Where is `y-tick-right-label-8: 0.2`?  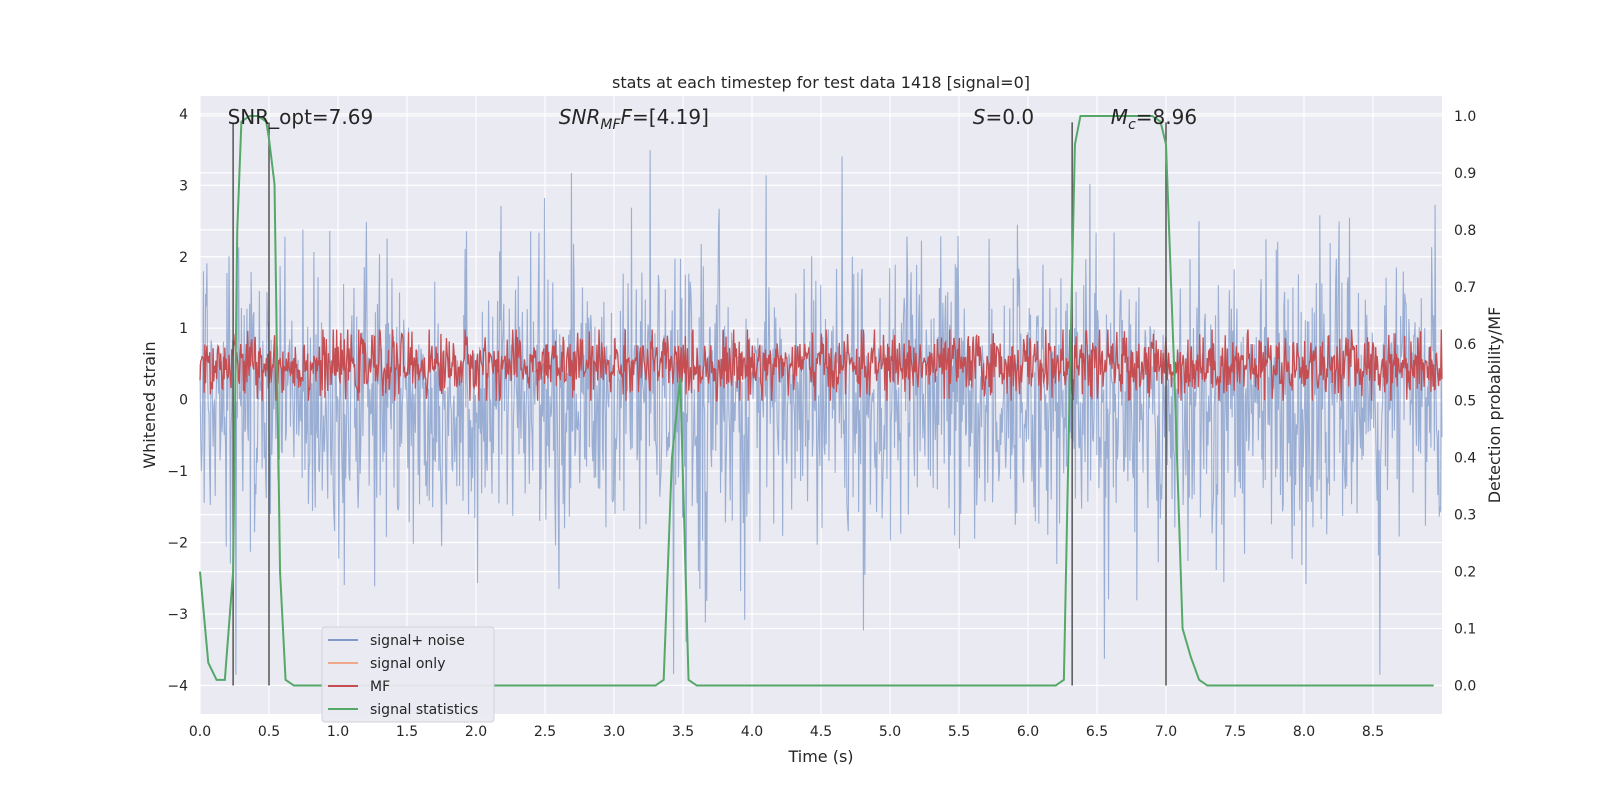
y-tick-right-label-8: 0.2 is located at coordinates (1465, 573).